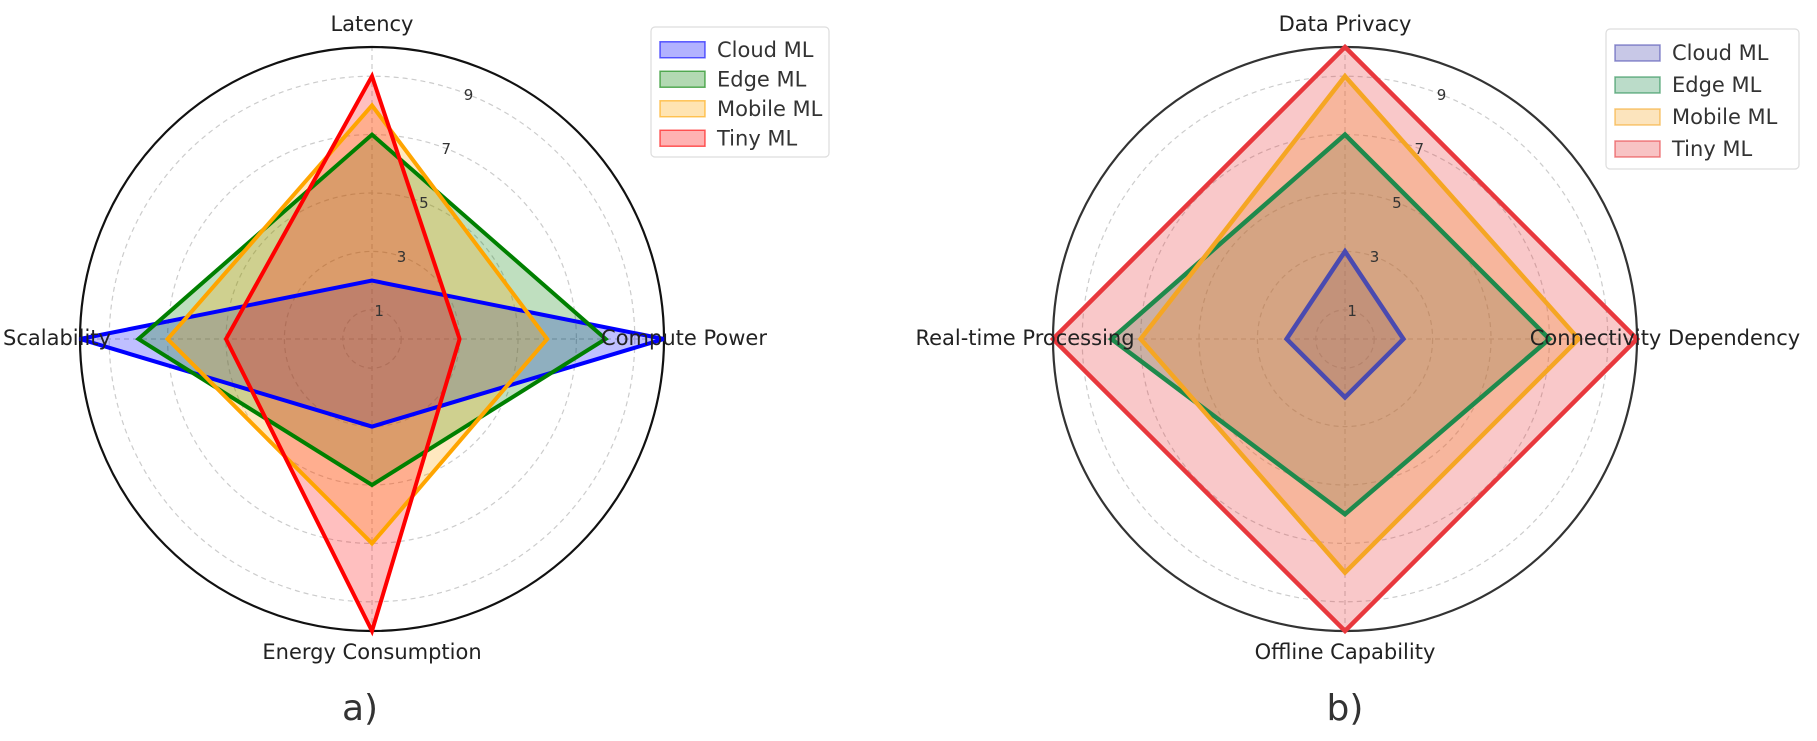  I want to click on axis-label: Energy Consumption, so click(371, 652).